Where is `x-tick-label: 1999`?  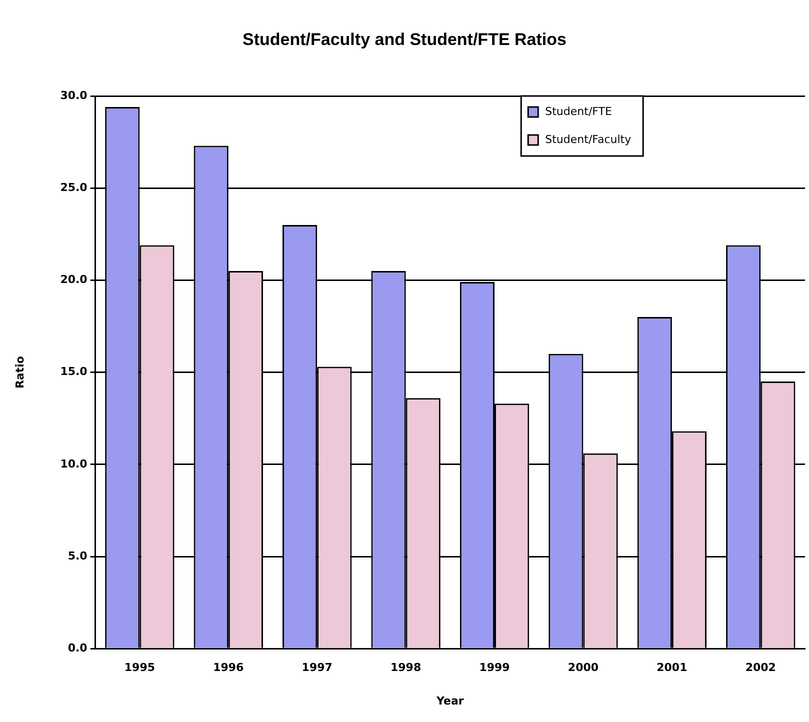 x-tick-label: 1999 is located at coordinates (494, 667).